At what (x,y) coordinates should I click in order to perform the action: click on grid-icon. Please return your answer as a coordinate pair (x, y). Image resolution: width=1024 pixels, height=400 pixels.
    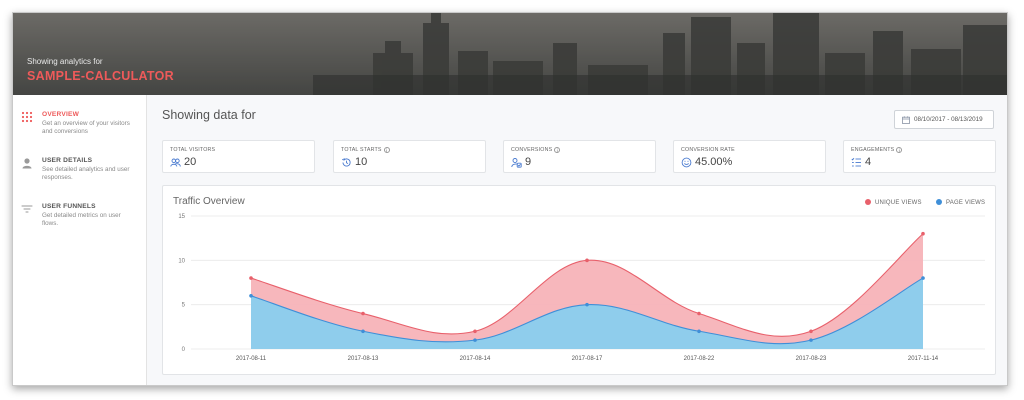
    Looking at the image, I should click on (27, 117).